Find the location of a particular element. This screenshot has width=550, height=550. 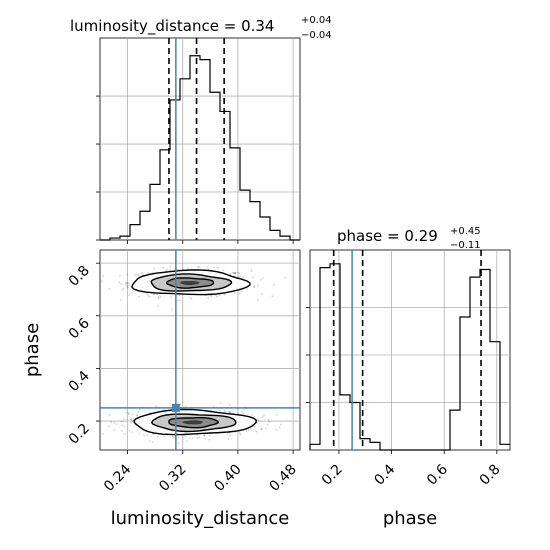

panel-frame-top-left is located at coordinates (200, 139).